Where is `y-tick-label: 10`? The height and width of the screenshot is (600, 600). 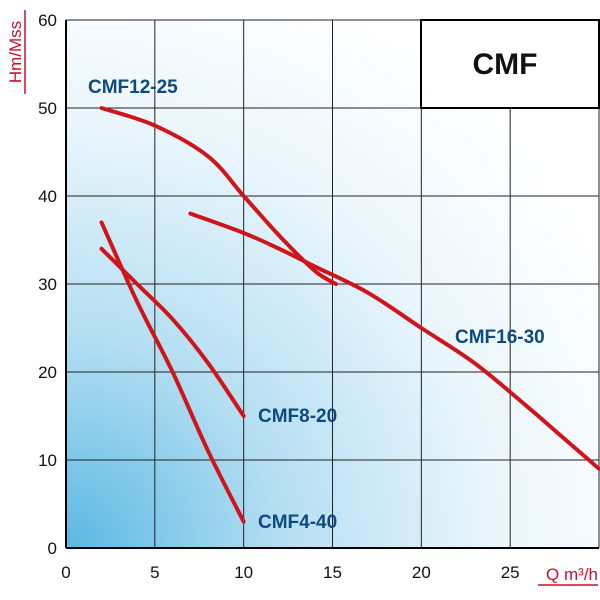
y-tick-label: 10 is located at coordinates (47, 460).